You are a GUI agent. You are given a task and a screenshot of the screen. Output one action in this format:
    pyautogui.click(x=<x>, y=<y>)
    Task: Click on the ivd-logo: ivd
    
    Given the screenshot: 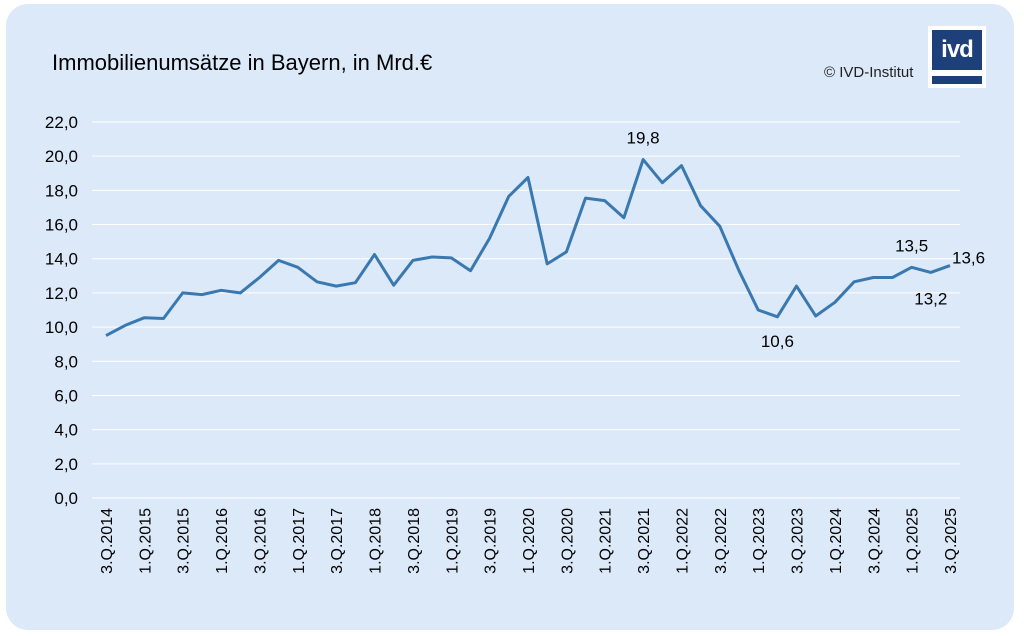 What is the action you would take?
    pyautogui.click(x=957, y=57)
    